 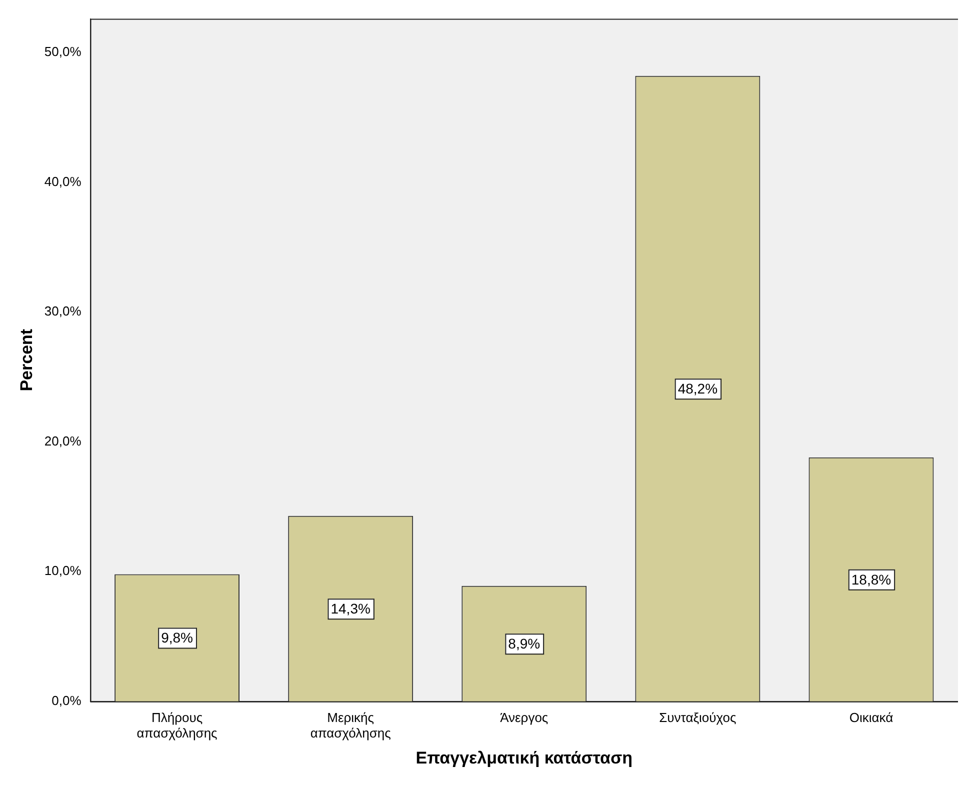 What do you see at coordinates (524, 758) in the screenshot?
I see `x-axis-title: Επαγγελματική κατάσταση` at bounding box center [524, 758].